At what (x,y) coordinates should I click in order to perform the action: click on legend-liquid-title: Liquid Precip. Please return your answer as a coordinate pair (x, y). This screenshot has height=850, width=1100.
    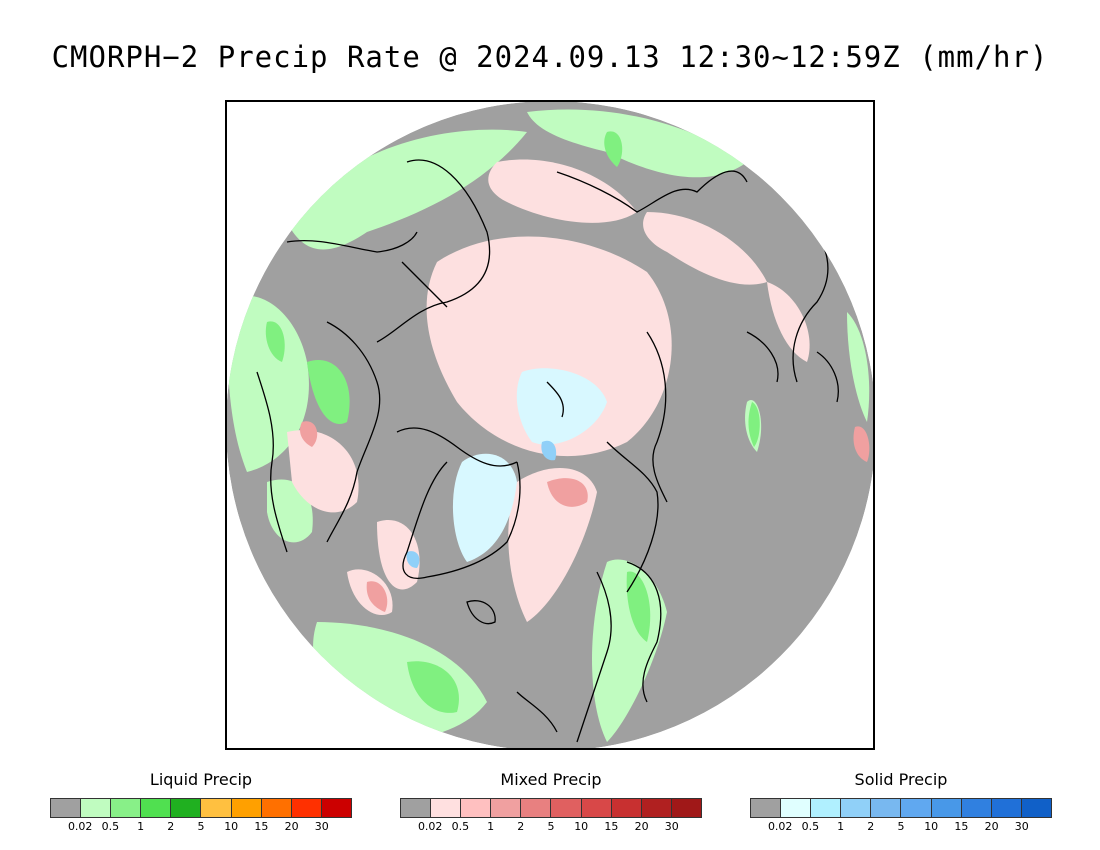
    Looking at the image, I should click on (201, 779).